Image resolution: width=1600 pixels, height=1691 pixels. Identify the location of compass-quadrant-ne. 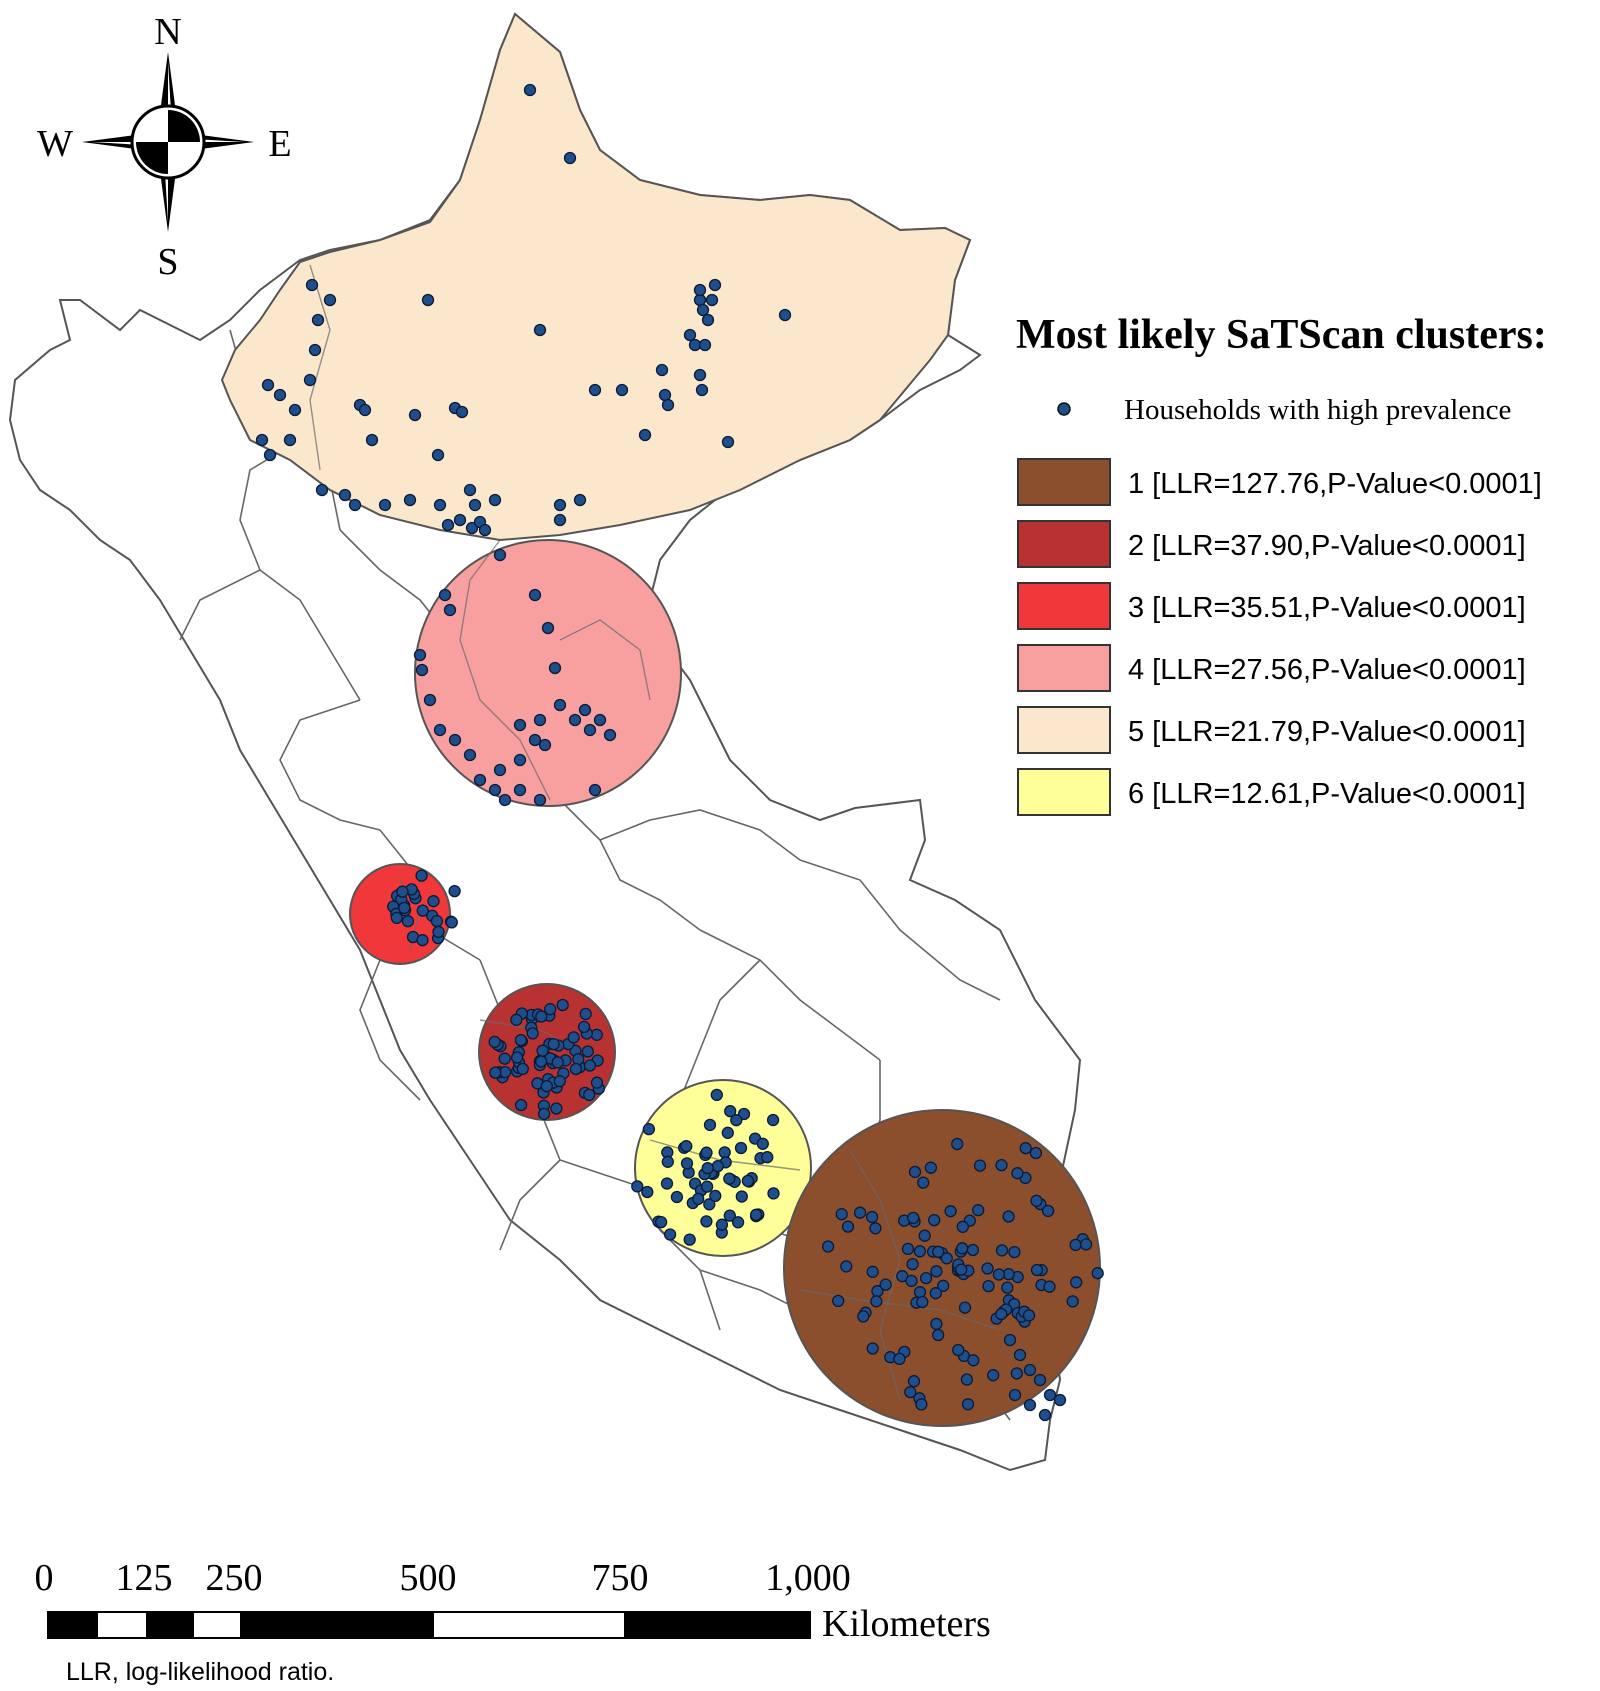
(184, 126).